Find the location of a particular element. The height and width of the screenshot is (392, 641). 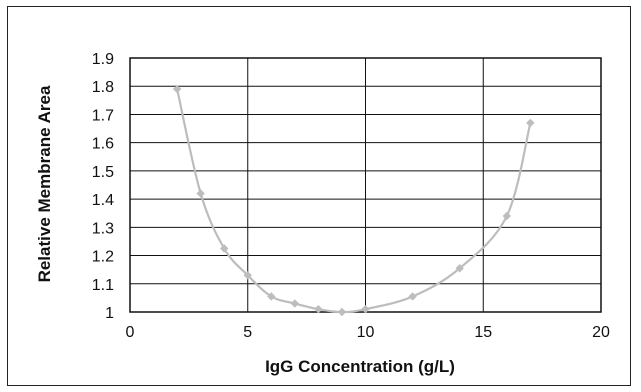

y-tick-label: 1.2 is located at coordinates (103, 257).